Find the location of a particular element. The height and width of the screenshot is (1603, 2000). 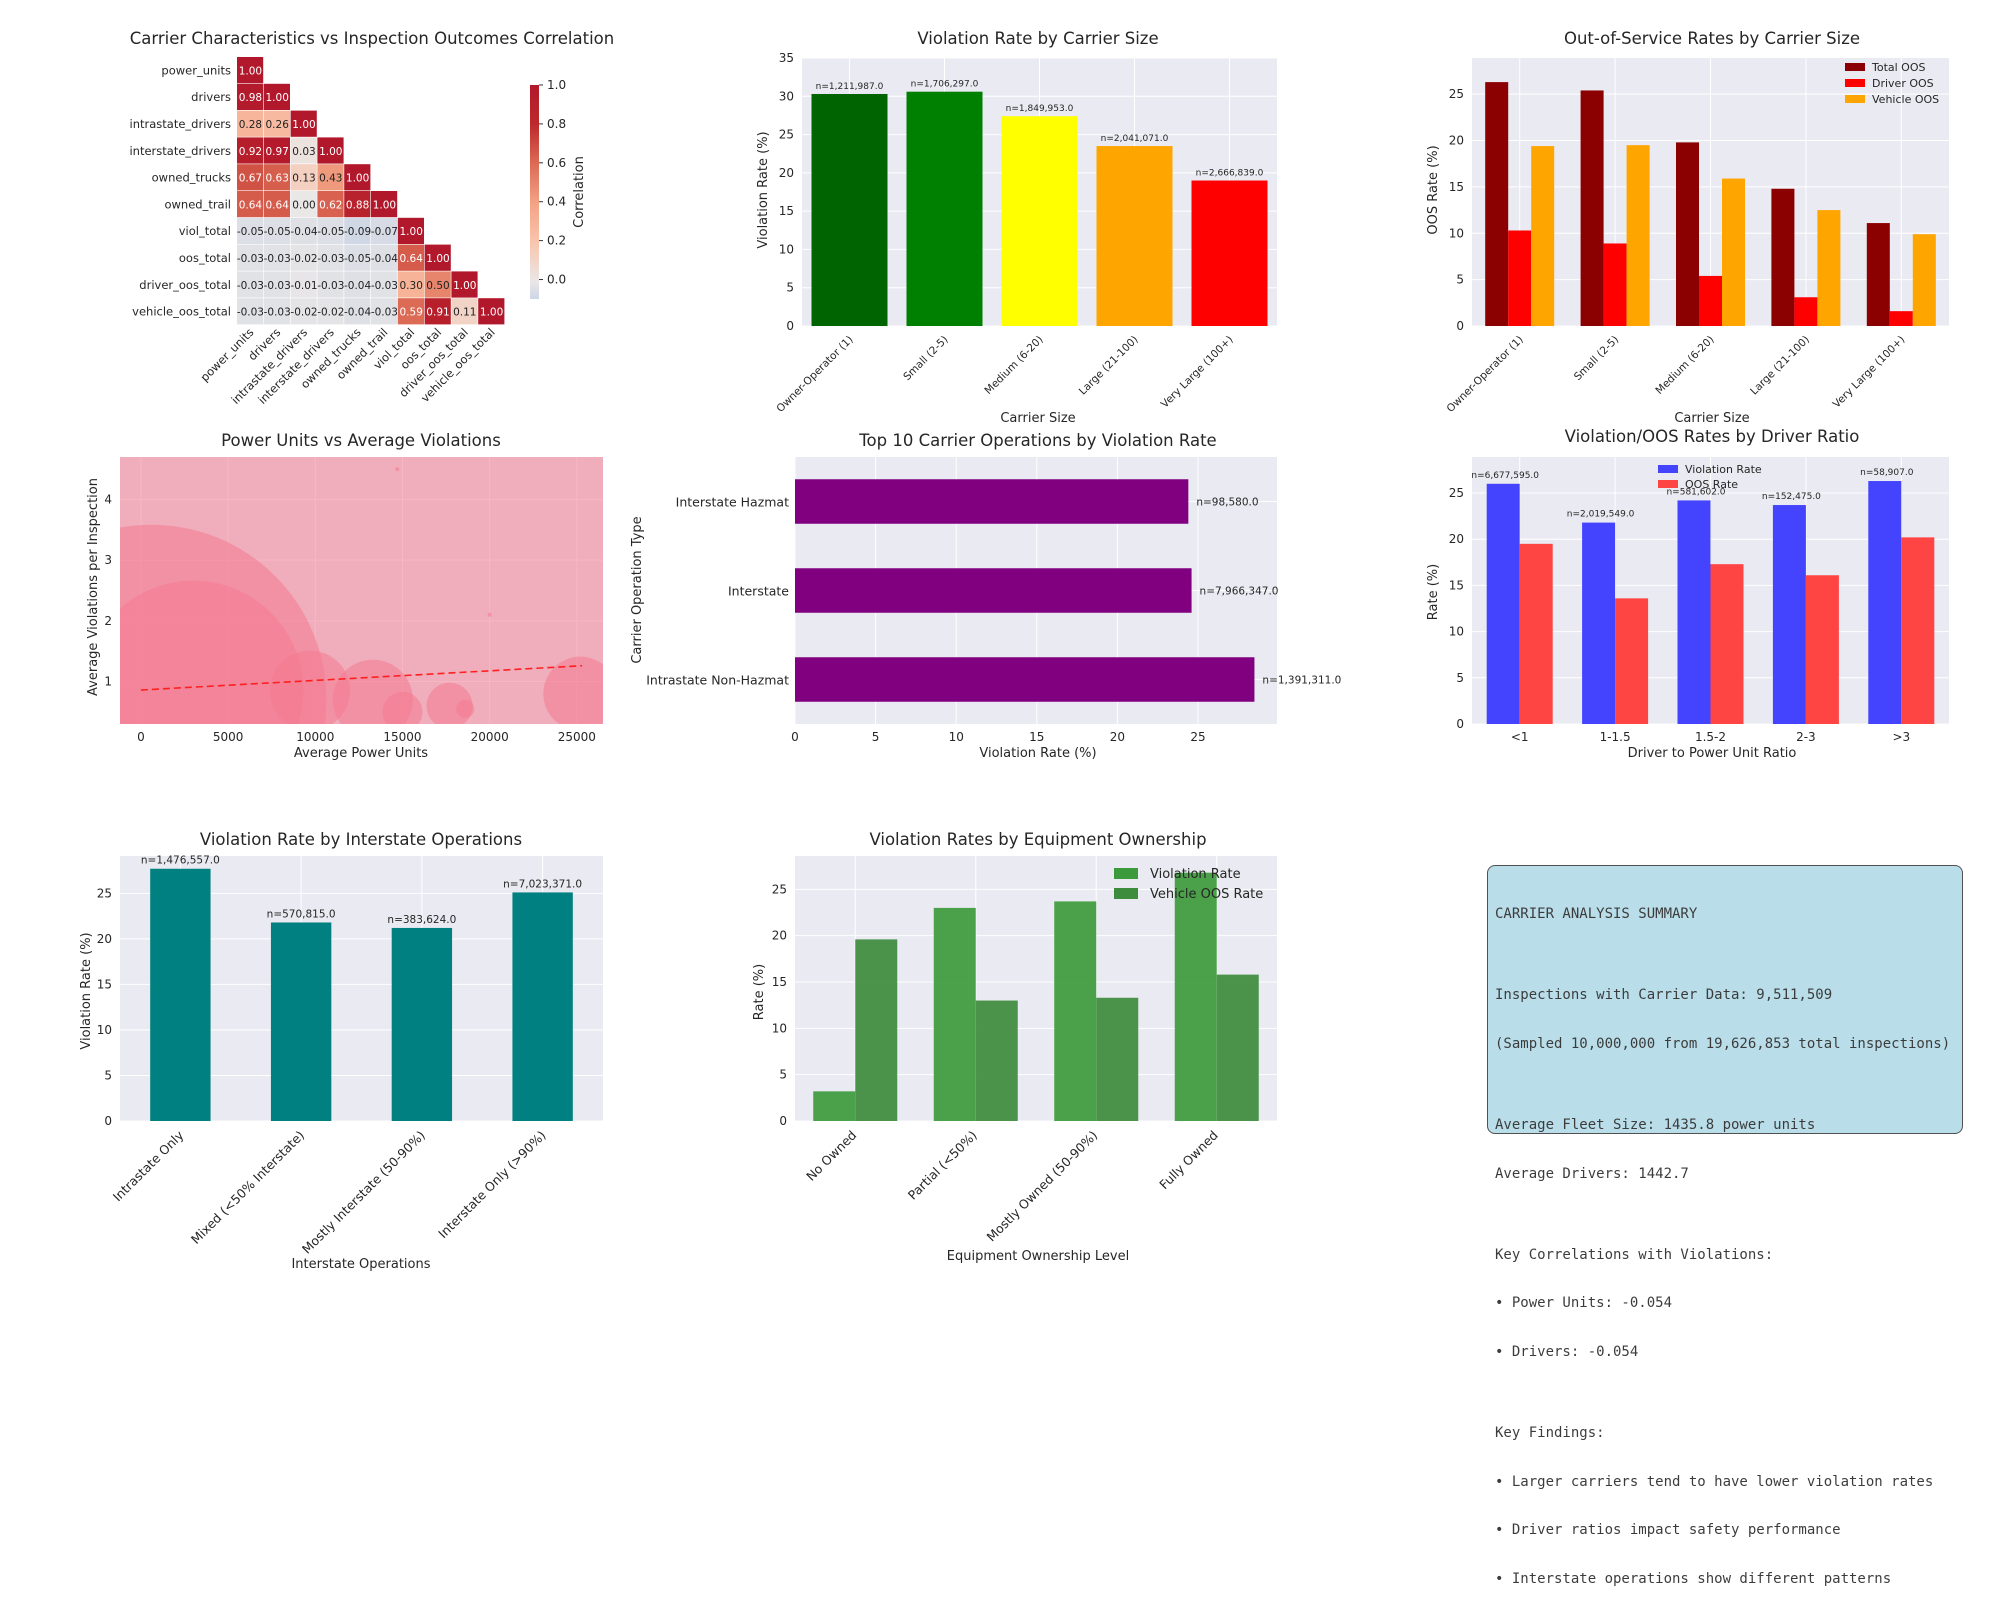

bubble-ylabel: Average Violations per Inspection is located at coordinates (93, 587).